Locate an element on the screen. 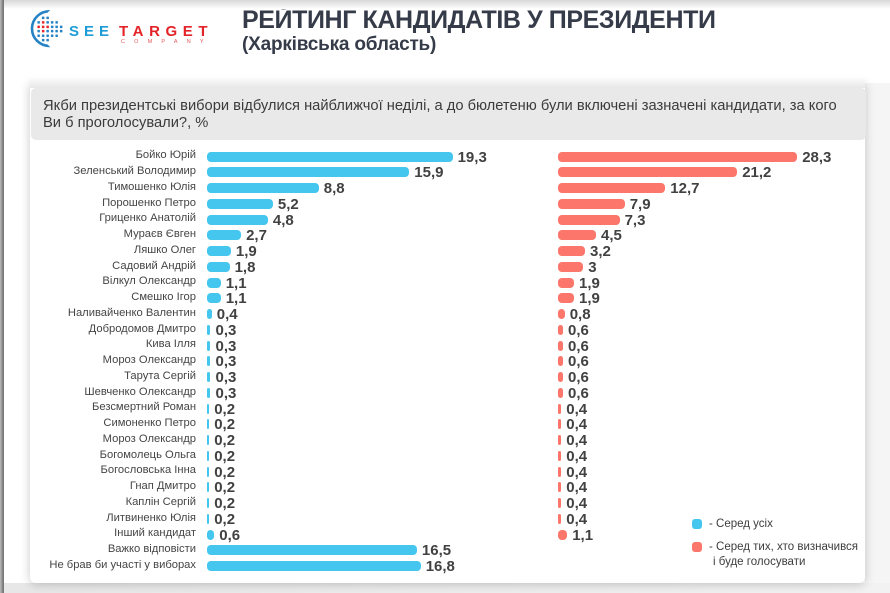 This screenshot has height=593, width=890. svg-text: TARGET is located at coordinates (166, 31).